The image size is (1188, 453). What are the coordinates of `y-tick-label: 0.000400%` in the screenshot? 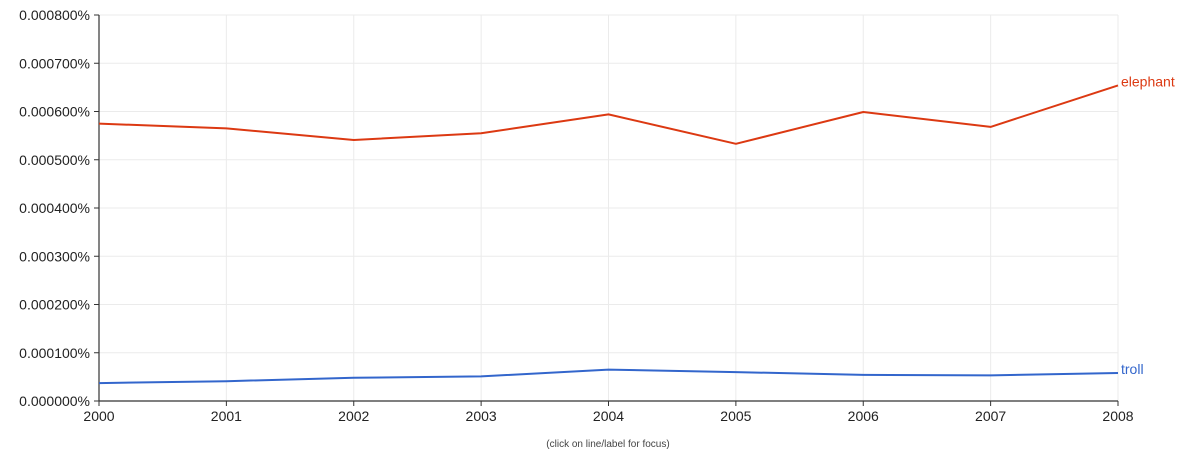 It's located at (54, 208).